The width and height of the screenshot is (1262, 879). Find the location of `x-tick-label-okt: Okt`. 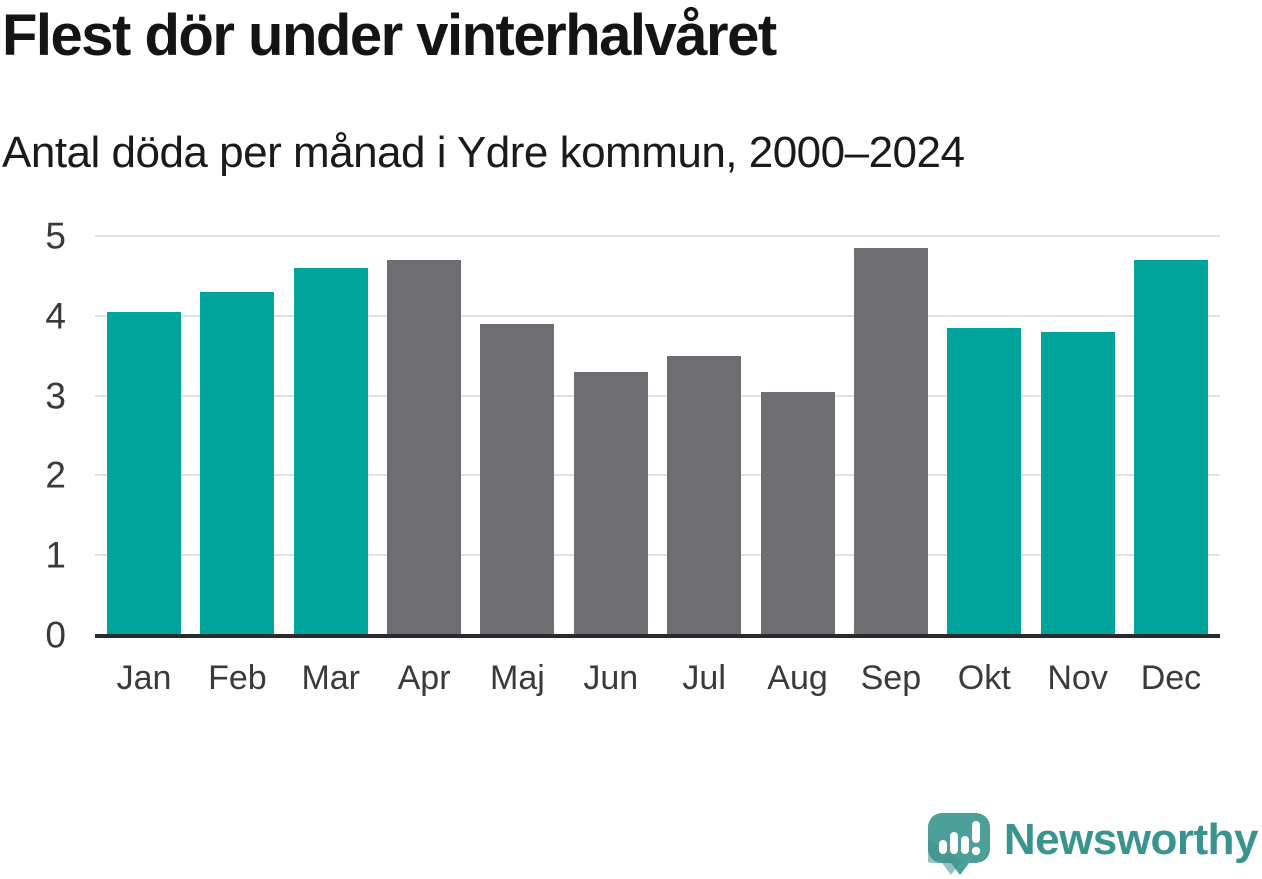

x-tick-label-okt: Okt is located at coordinates (984, 678).